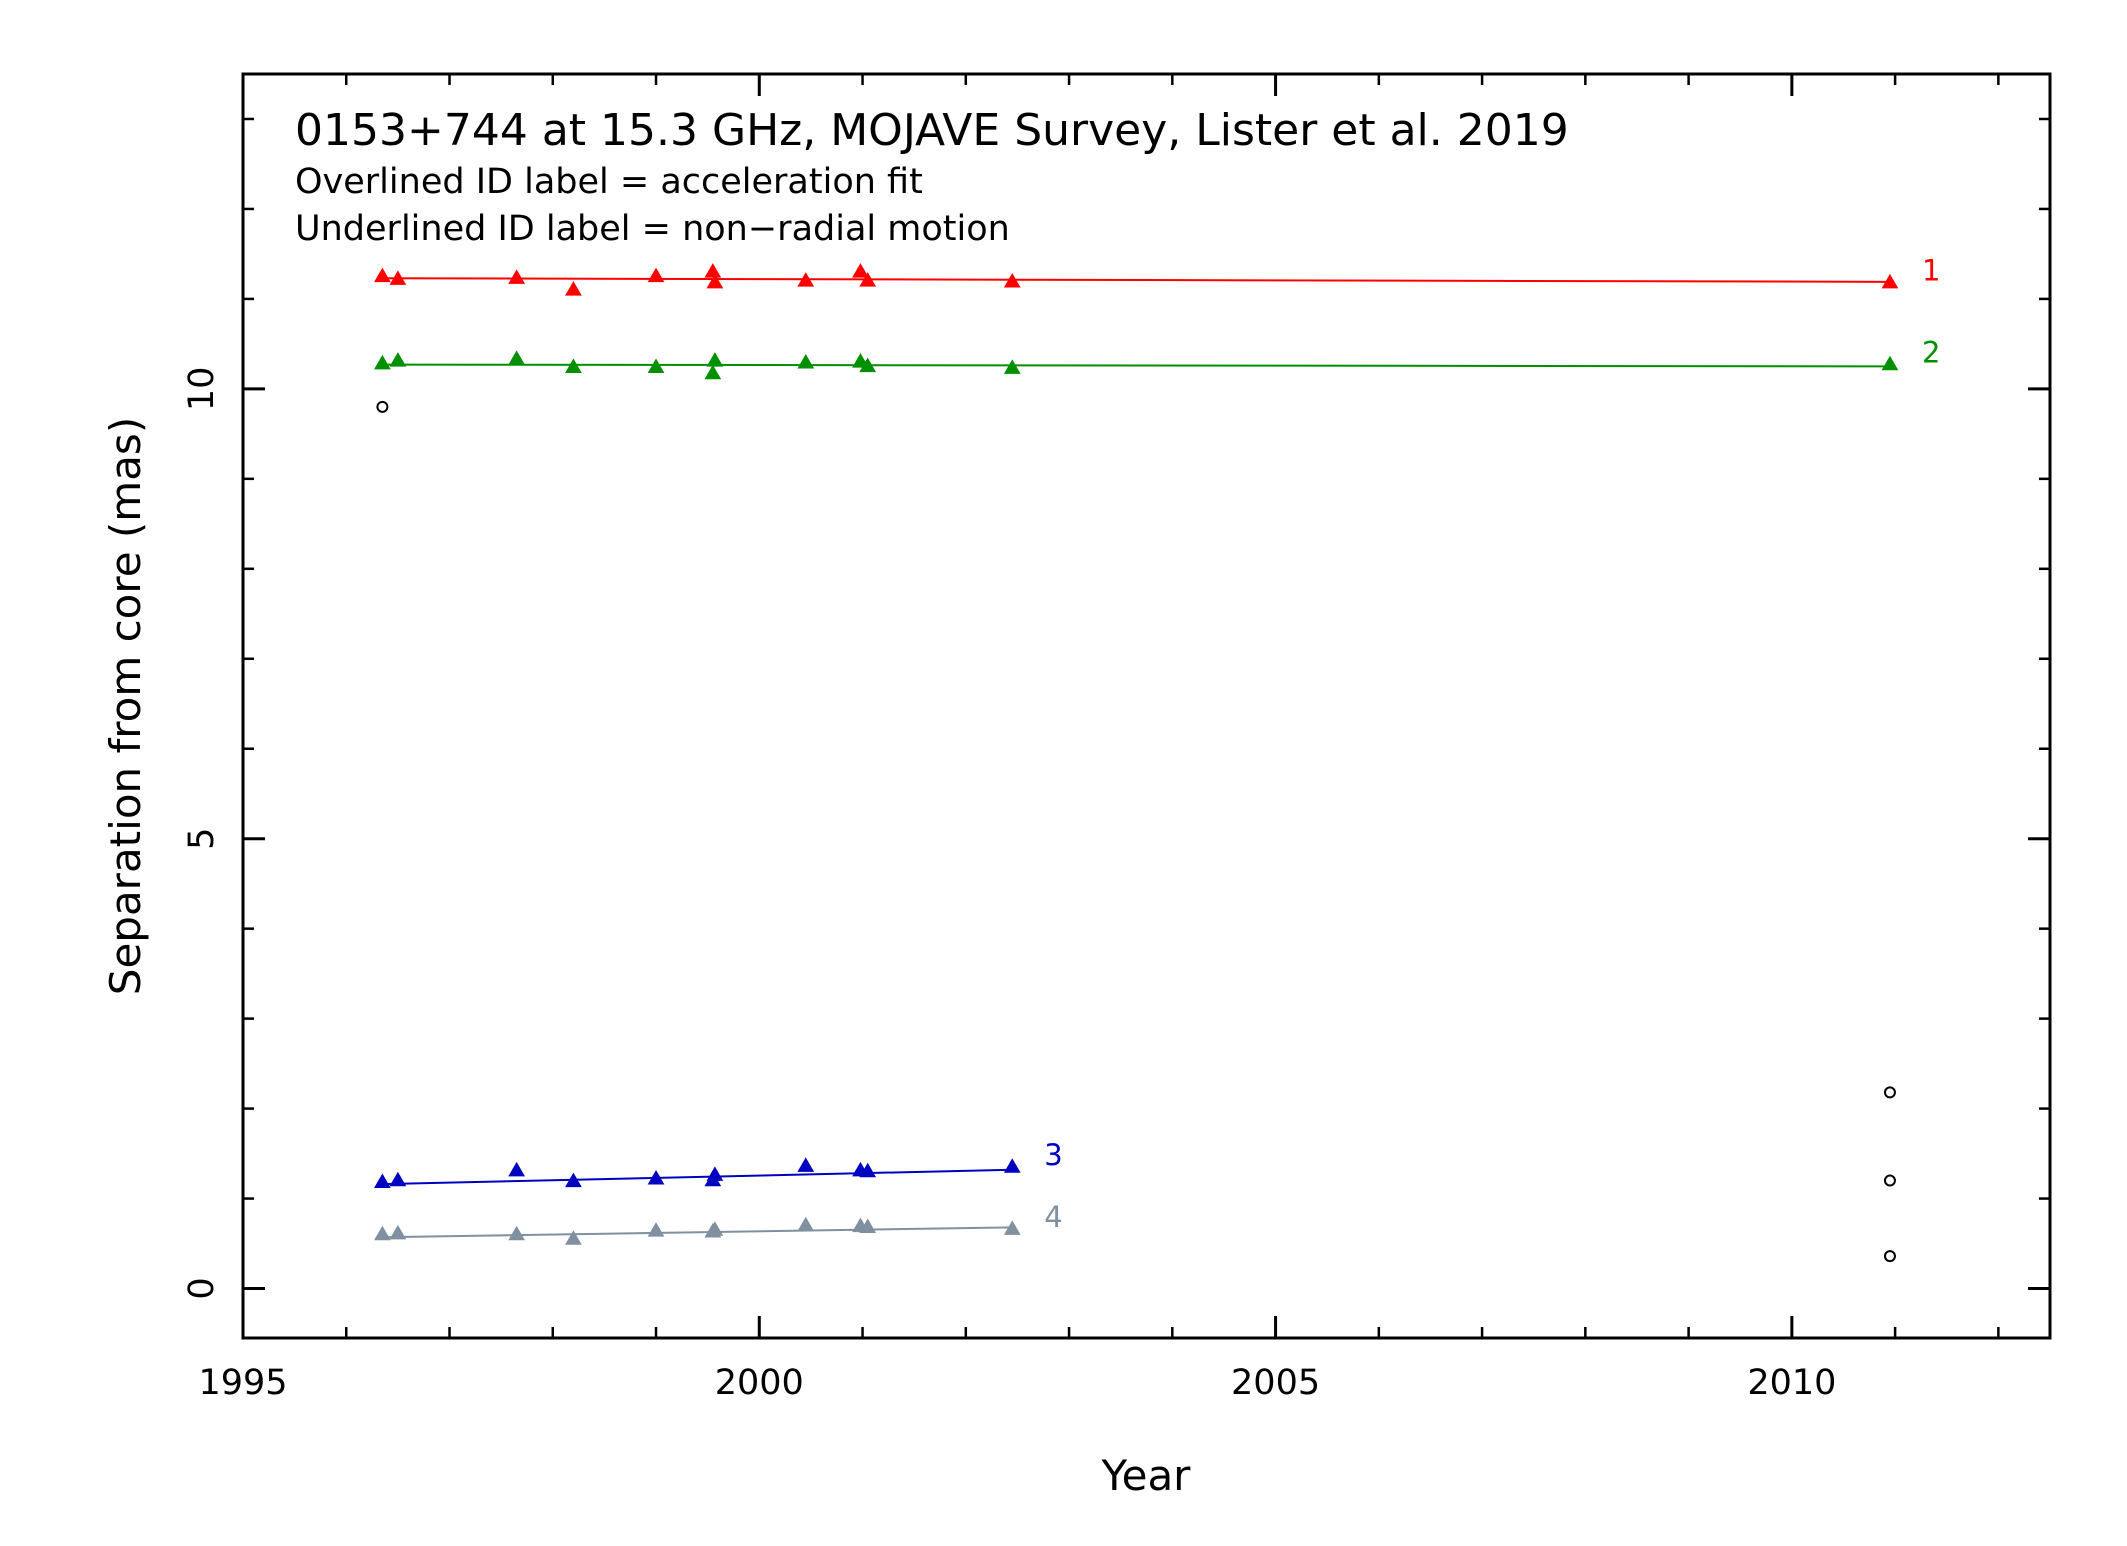 The width and height of the screenshot is (2127, 1546). I want to click on y-tick-label: 10, so click(202, 389).